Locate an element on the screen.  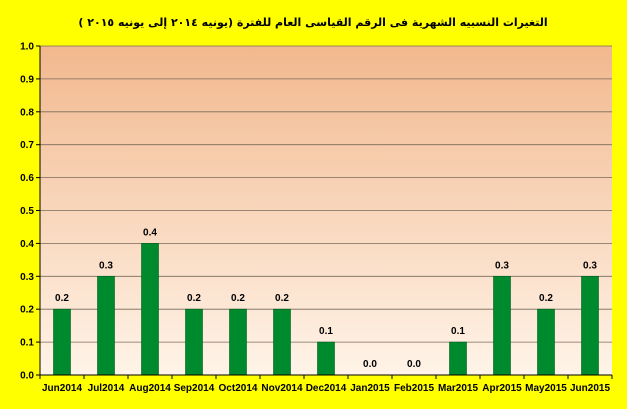
x-tick-label-Sep2014: Sep2014 is located at coordinates (194, 388).